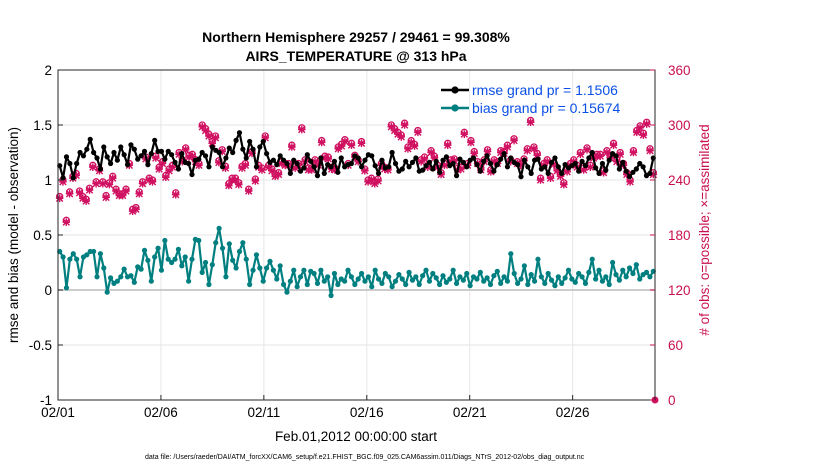 This screenshot has width=830, height=470. I want to click on y-right-tick-label: 300, so click(679, 125).